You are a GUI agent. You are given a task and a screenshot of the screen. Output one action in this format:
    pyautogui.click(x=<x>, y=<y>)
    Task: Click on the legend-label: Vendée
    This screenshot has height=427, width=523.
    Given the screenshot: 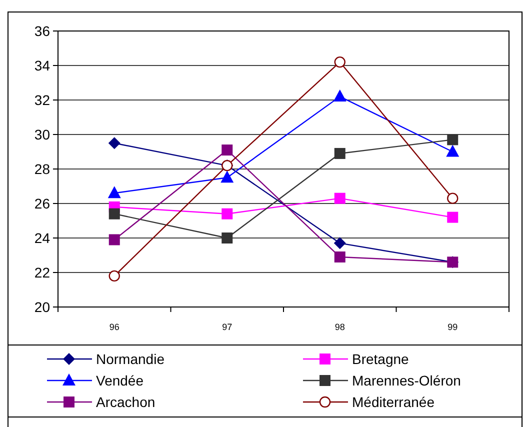 What is the action you would take?
    pyautogui.click(x=120, y=380)
    